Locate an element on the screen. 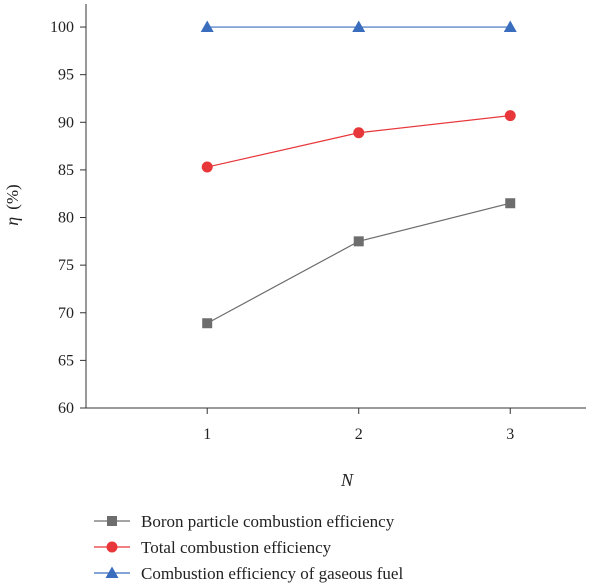  x-tick-label: 2 is located at coordinates (359, 434).